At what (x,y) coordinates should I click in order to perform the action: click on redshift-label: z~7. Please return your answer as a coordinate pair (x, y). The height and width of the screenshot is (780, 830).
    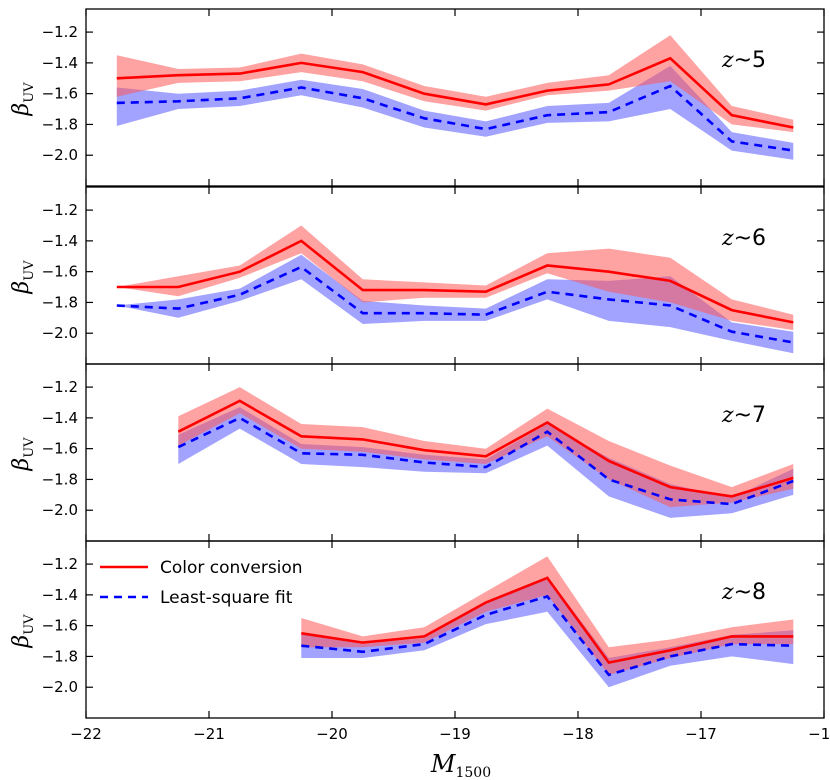
    Looking at the image, I should click on (743, 415).